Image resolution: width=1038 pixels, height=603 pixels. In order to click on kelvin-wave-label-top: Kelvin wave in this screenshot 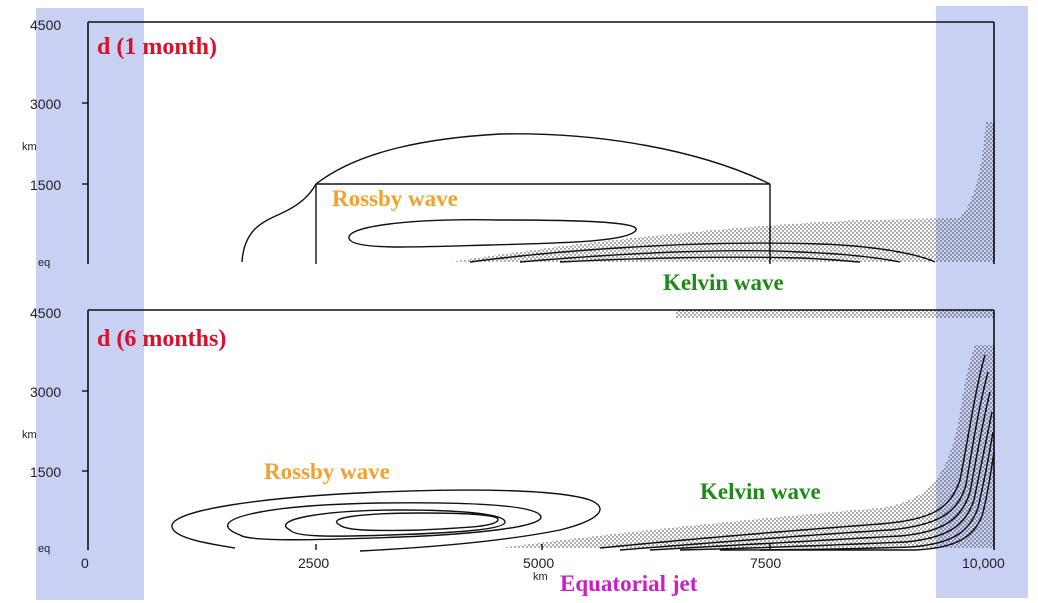, I will do `click(723, 282)`.